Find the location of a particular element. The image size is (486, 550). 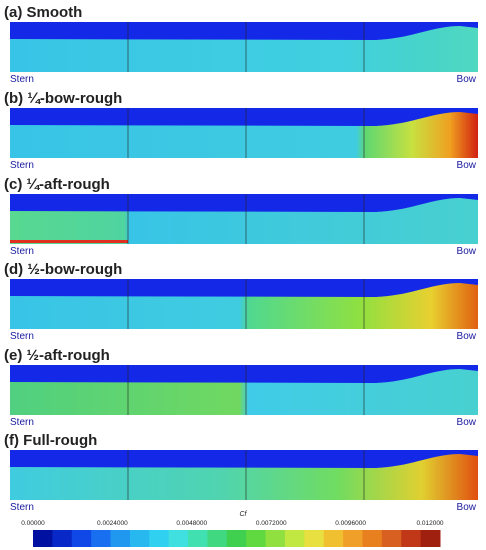

rough-strip is located at coordinates (69, 241).